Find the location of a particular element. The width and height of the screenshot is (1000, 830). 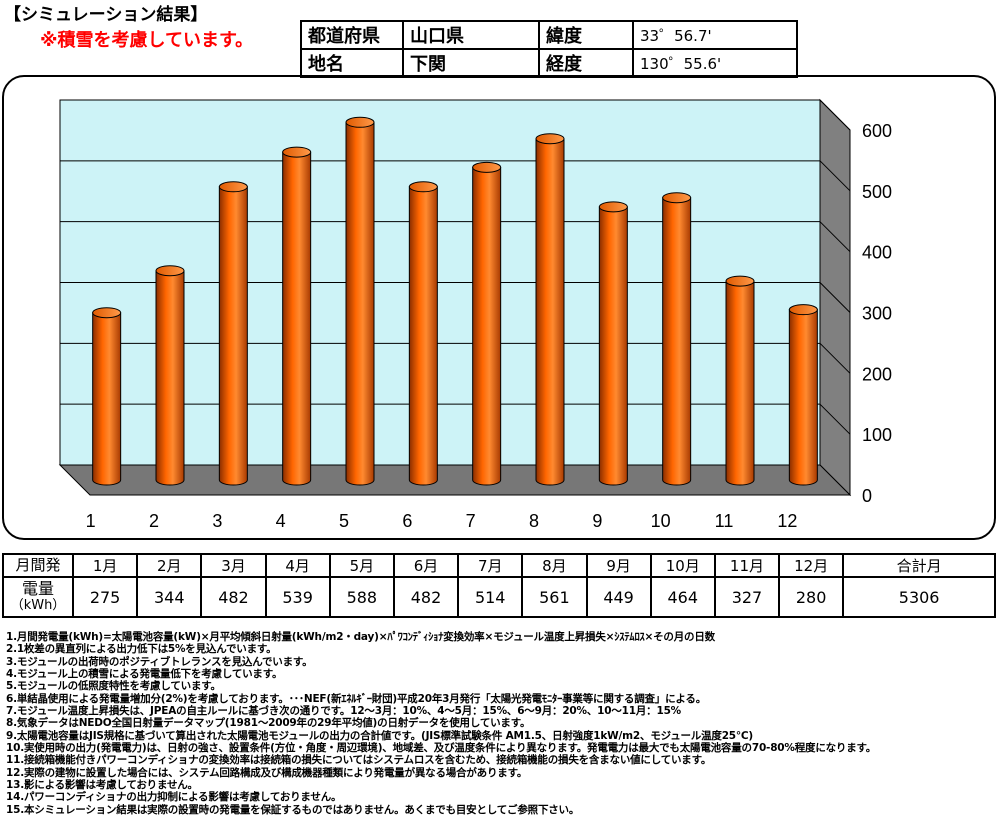

note-item: 14.パワーコンディショナの出力抑制による影響は考慮しておりません。 is located at coordinates (174, 797).